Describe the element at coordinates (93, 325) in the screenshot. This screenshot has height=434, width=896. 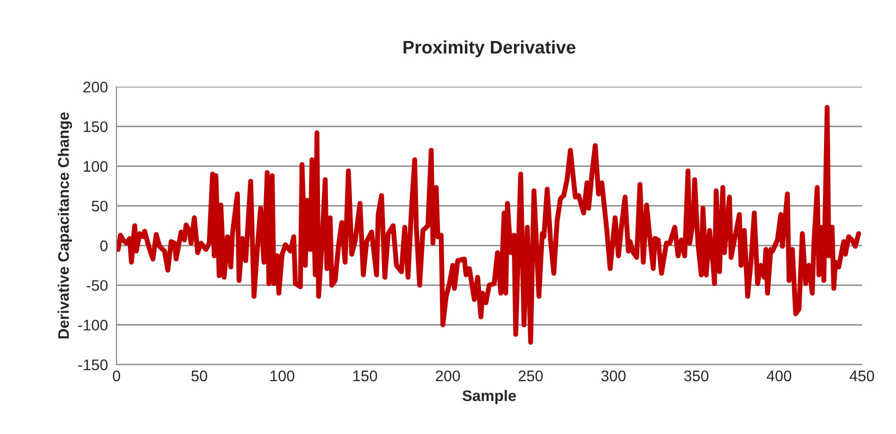
I see `y-tick-label: -100` at that location.